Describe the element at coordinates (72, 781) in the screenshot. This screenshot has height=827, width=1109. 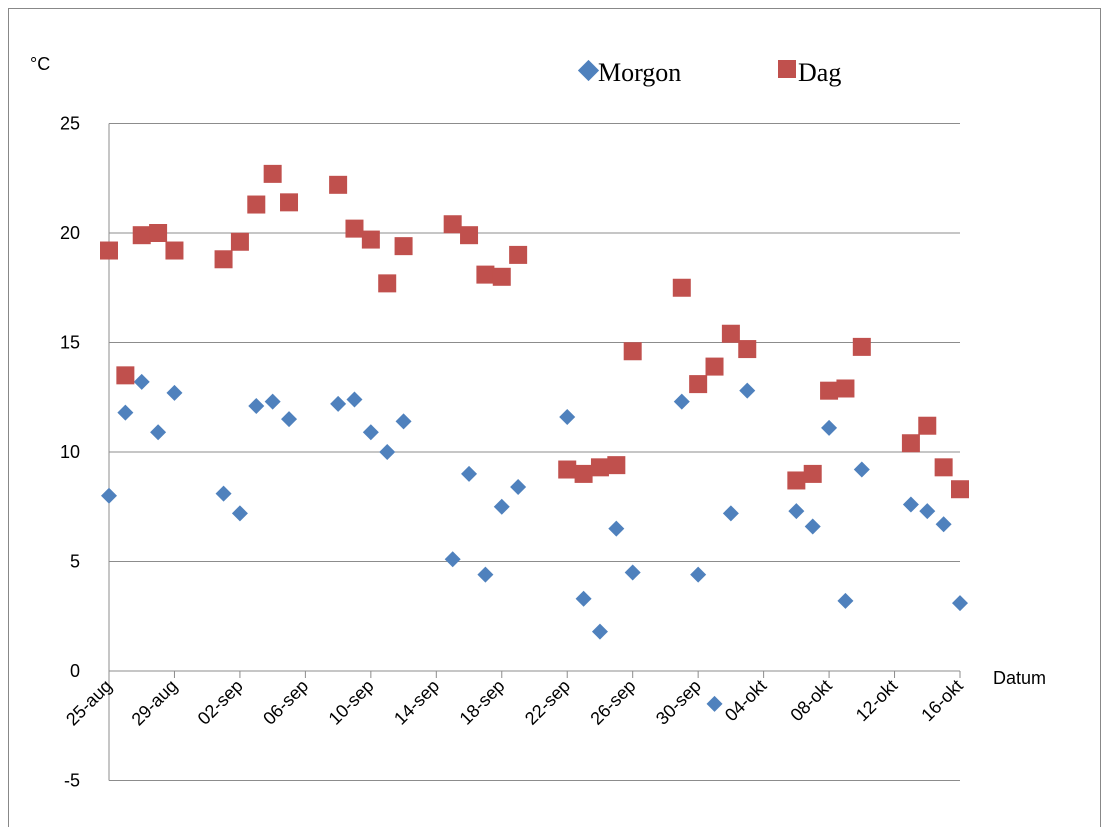
I see `y-tick-label: -5` at that location.